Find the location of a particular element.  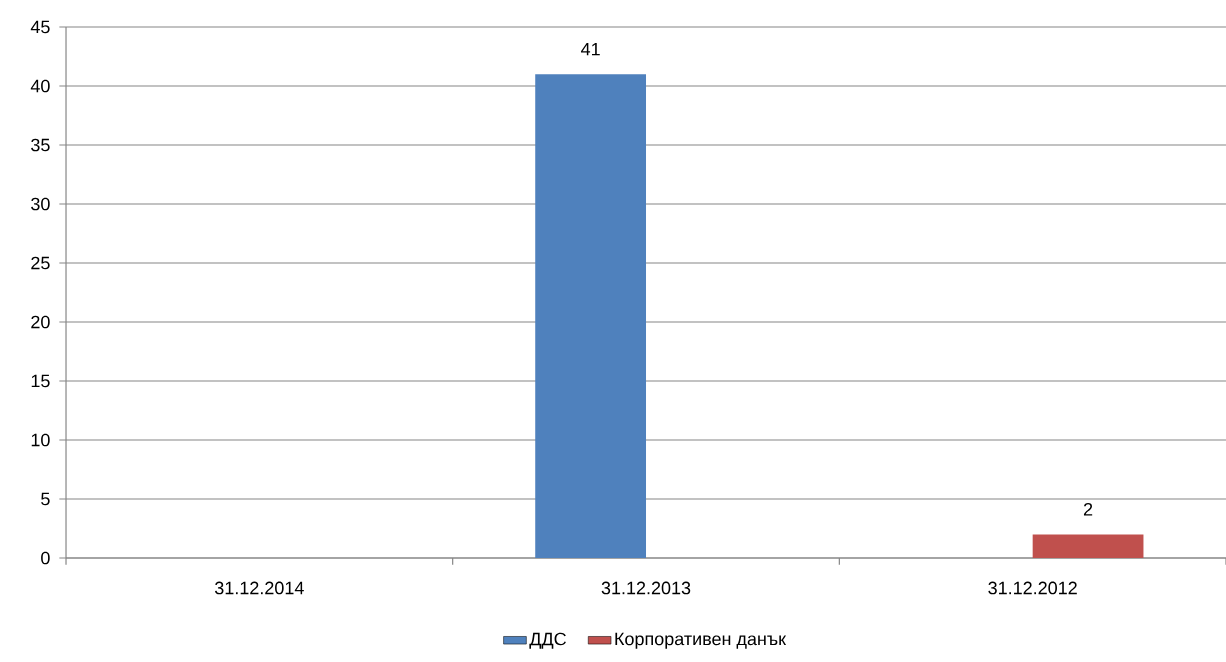

y-tick-label: 15 is located at coordinates (40, 381).